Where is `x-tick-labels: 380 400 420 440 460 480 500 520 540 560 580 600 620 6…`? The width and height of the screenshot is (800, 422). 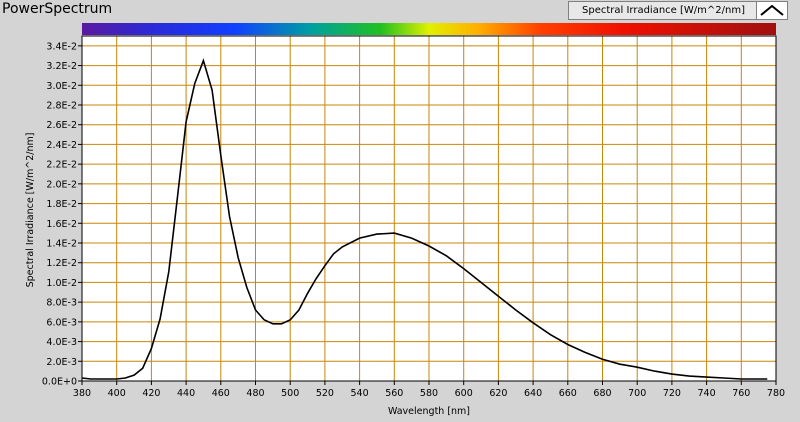 x-tick-labels: 380 400 420 440 460 480 500 520 540 560 580 600 620 6… is located at coordinates (429, 393).